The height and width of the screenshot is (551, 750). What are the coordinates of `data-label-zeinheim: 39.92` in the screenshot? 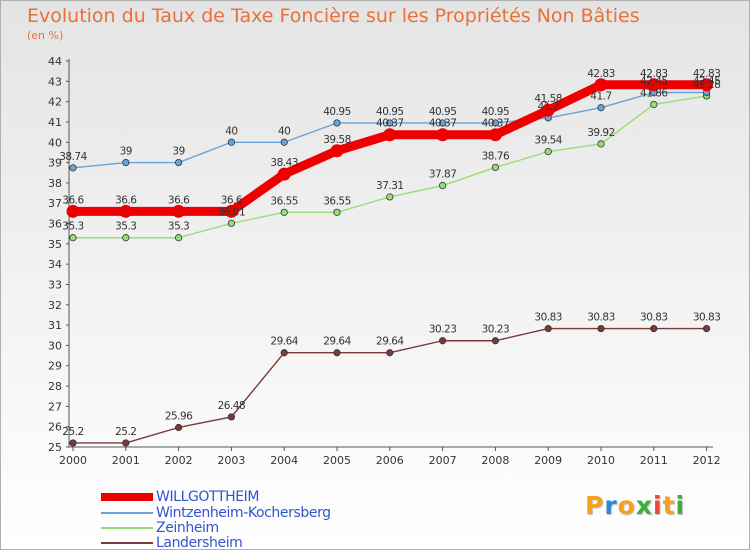 It's located at (601, 133).